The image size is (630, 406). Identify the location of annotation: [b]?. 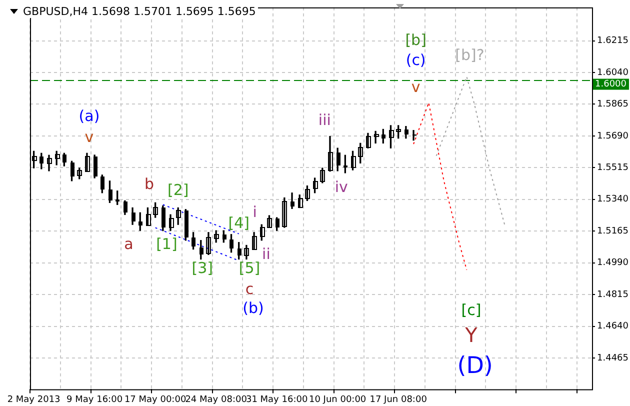
(469, 55).